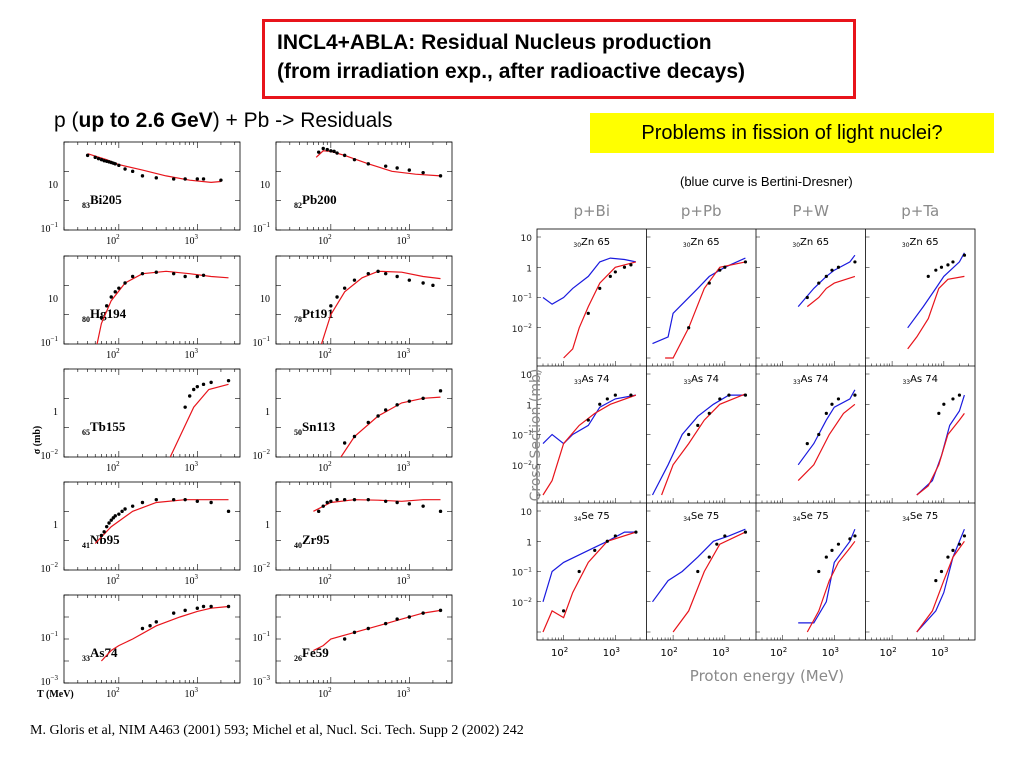 Image resolution: width=1024 pixels, height=768 pixels. Describe the element at coordinates (920, 243) in the screenshot. I see `nucleus-label: 30Zn 65` at that location.